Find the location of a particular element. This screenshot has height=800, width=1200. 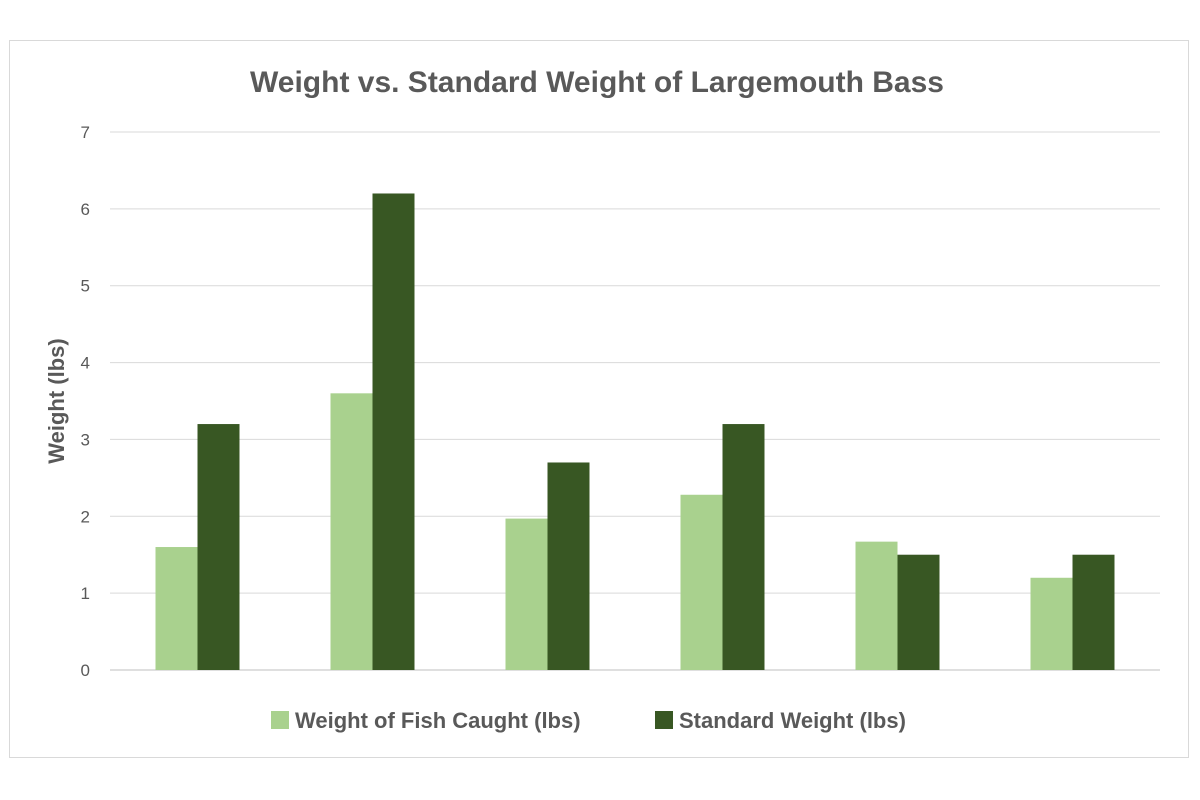

y-tick-label: 6 is located at coordinates (85, 209).